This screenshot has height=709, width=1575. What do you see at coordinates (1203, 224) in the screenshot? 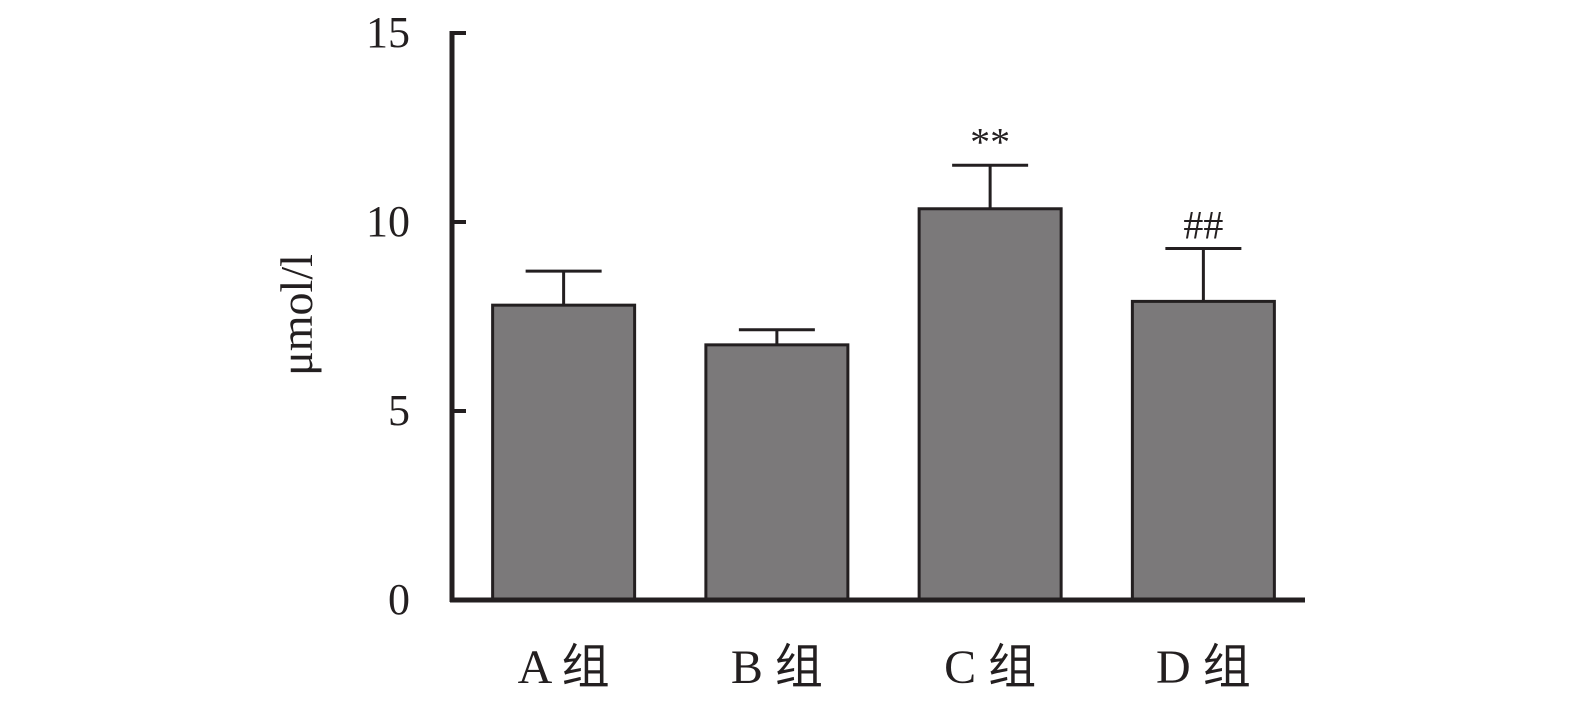
I see `significance-marker: ##` at bounding box center [1203, 224].